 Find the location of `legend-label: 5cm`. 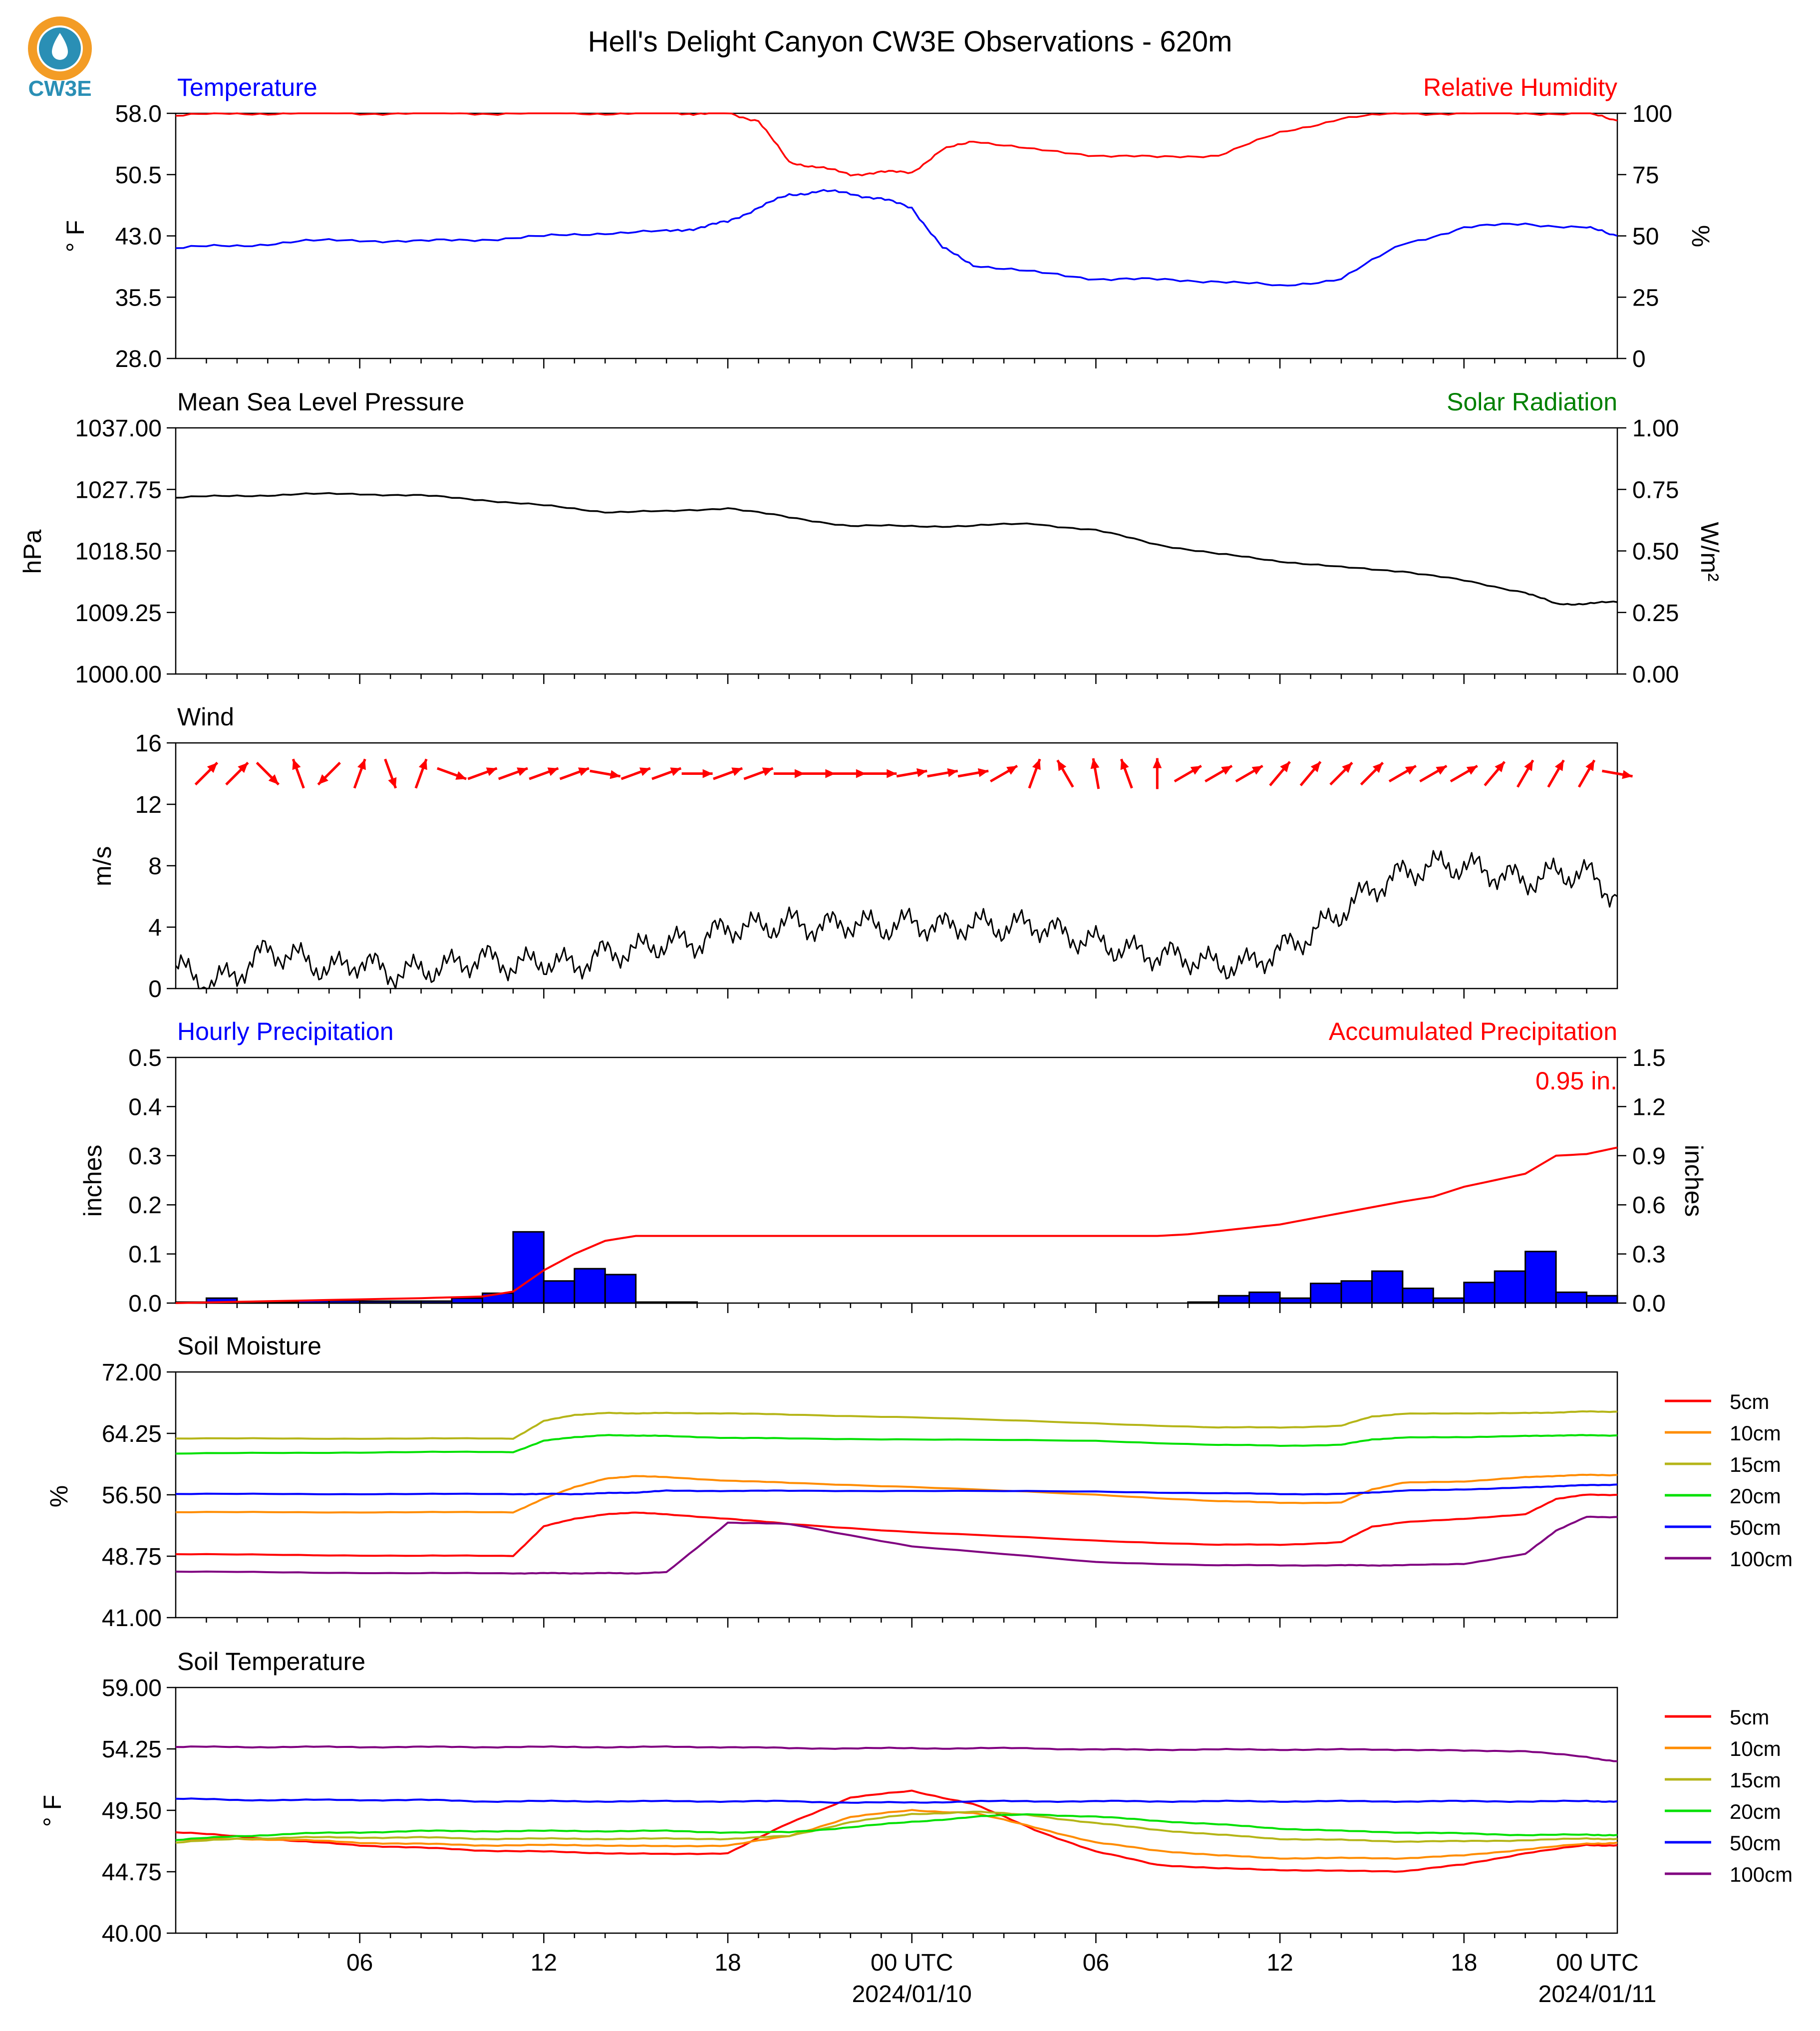

legend-label: 5cm is located at coordinates (1749, 1717).